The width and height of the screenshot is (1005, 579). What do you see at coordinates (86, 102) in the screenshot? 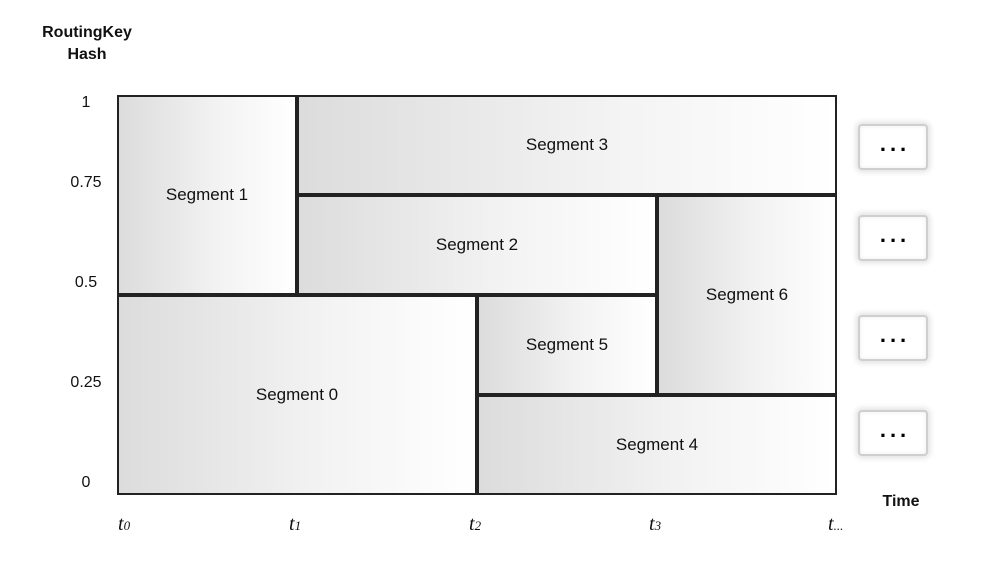
I see `y-tick-1: 1` at bounding box center [86, 102].